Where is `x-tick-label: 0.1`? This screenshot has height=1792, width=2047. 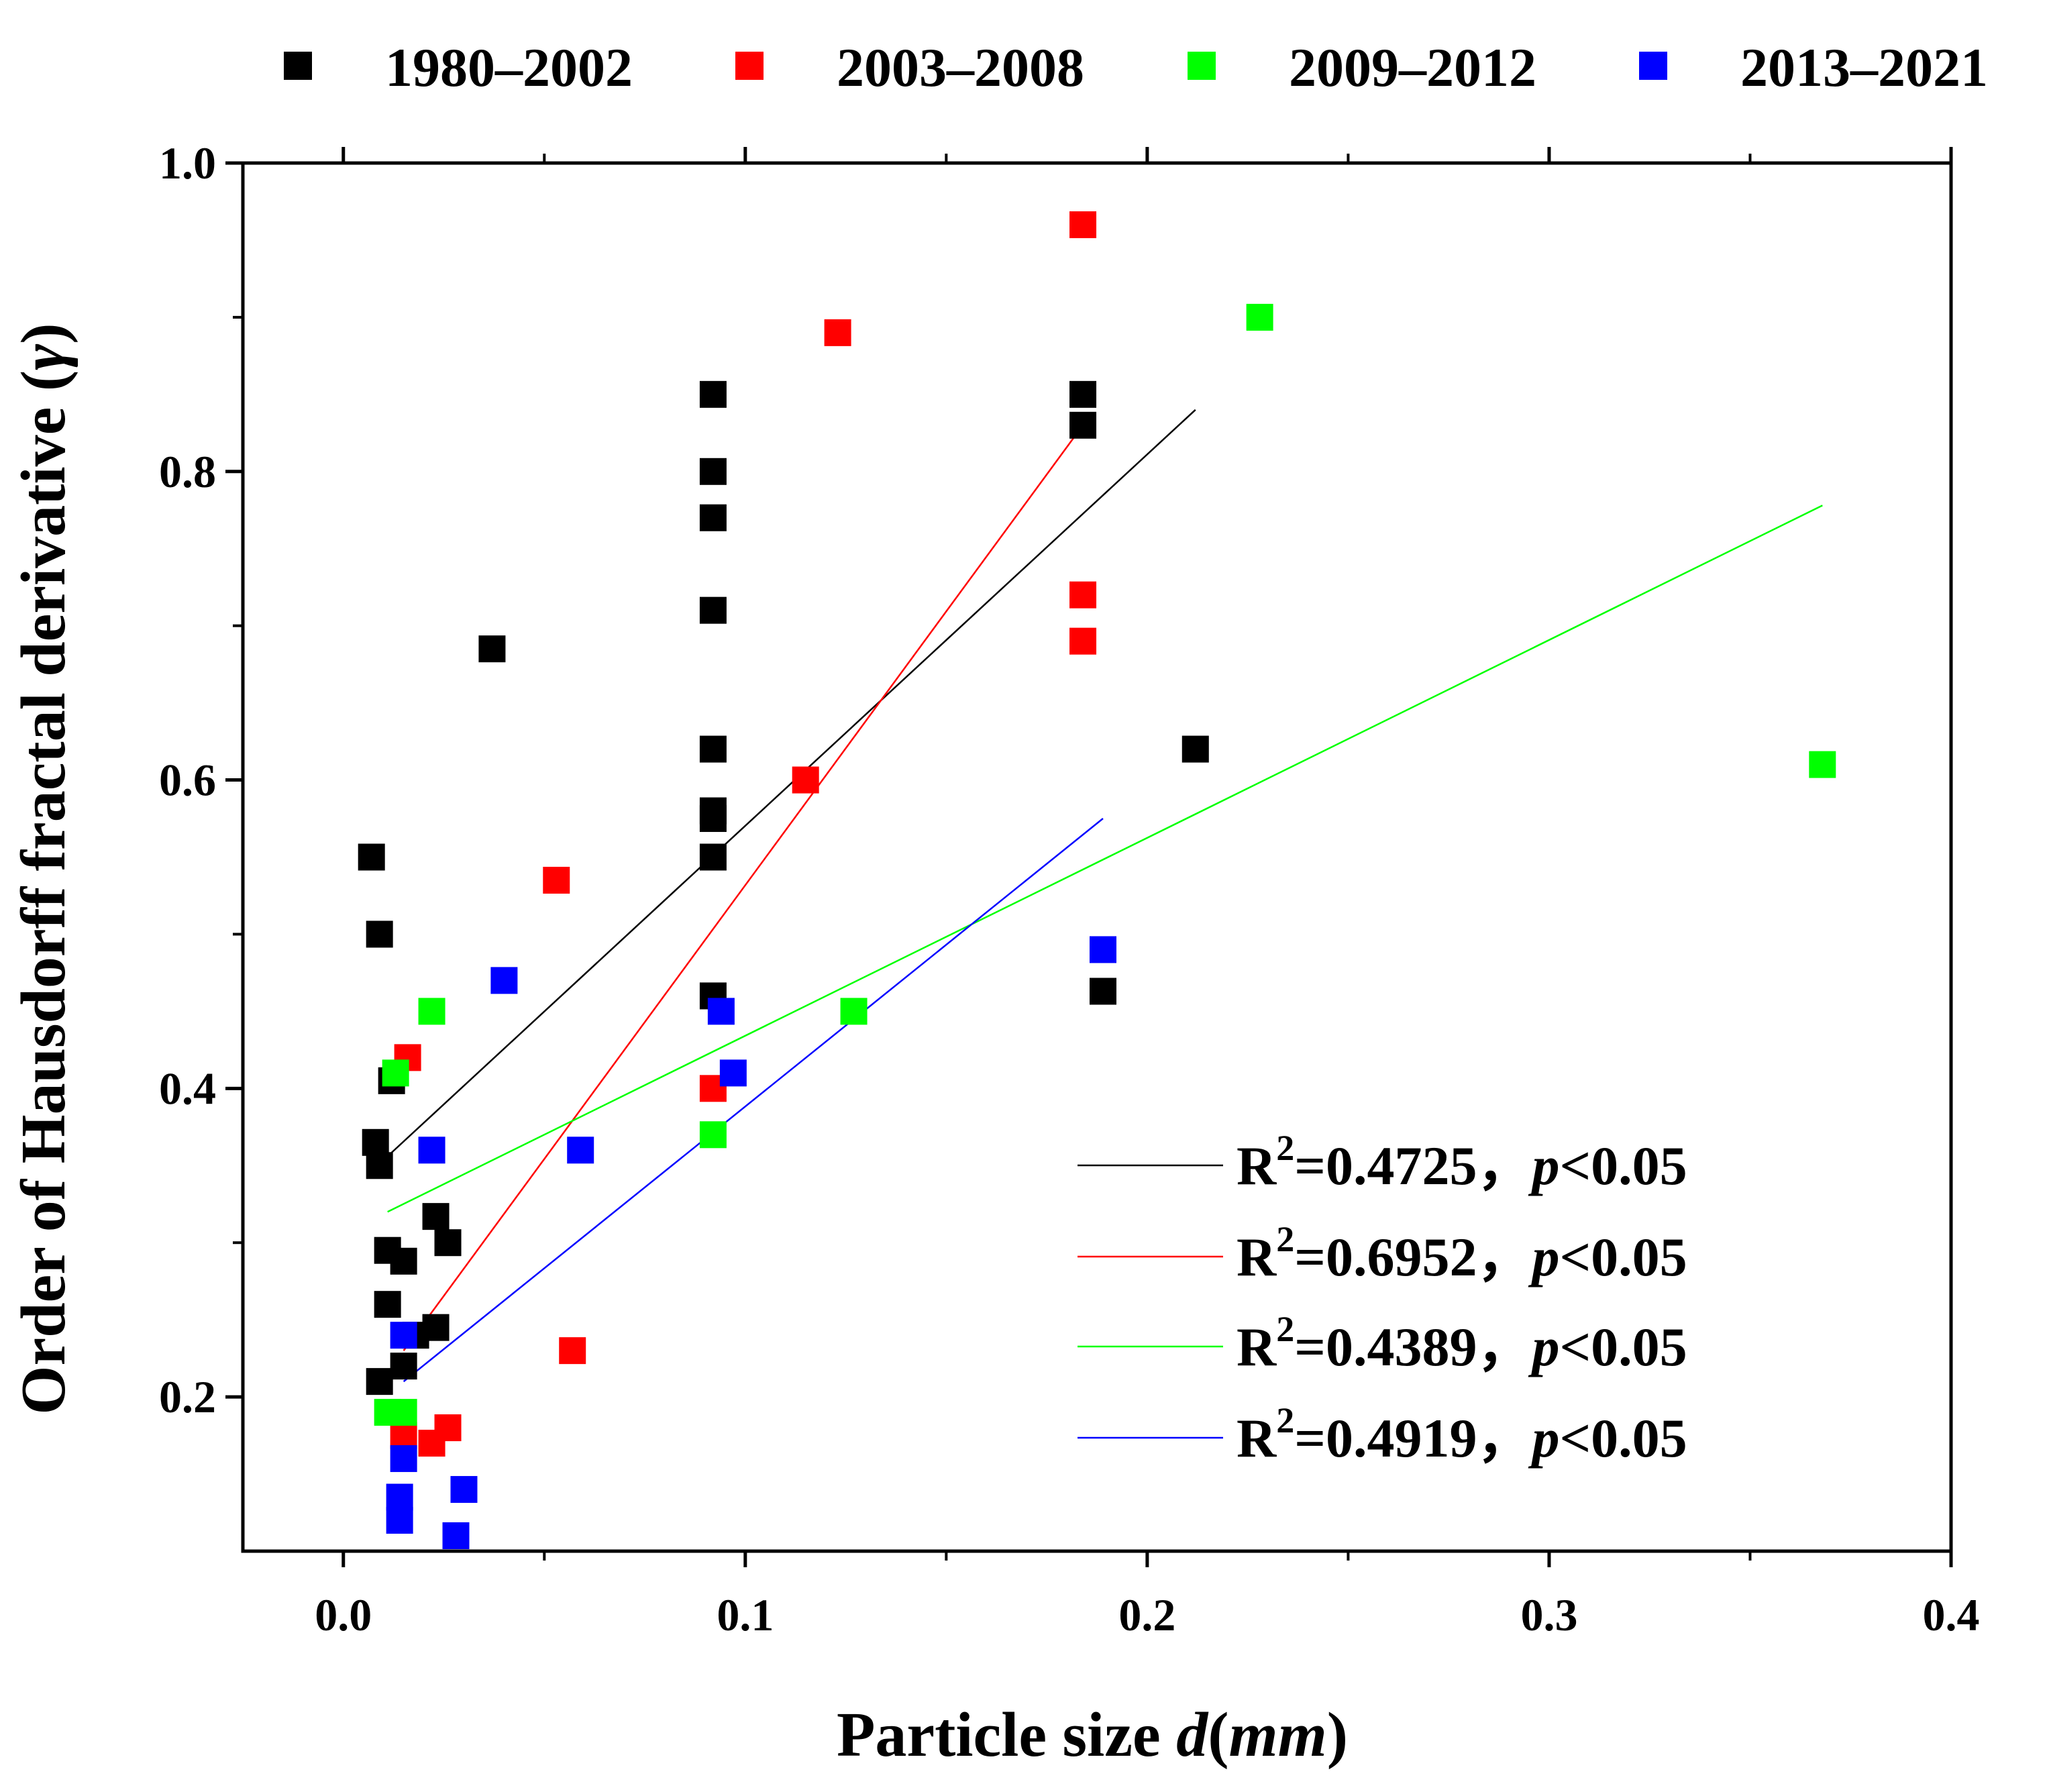
x-tick-label: 0.1 is located at coordinates (746, 1614).